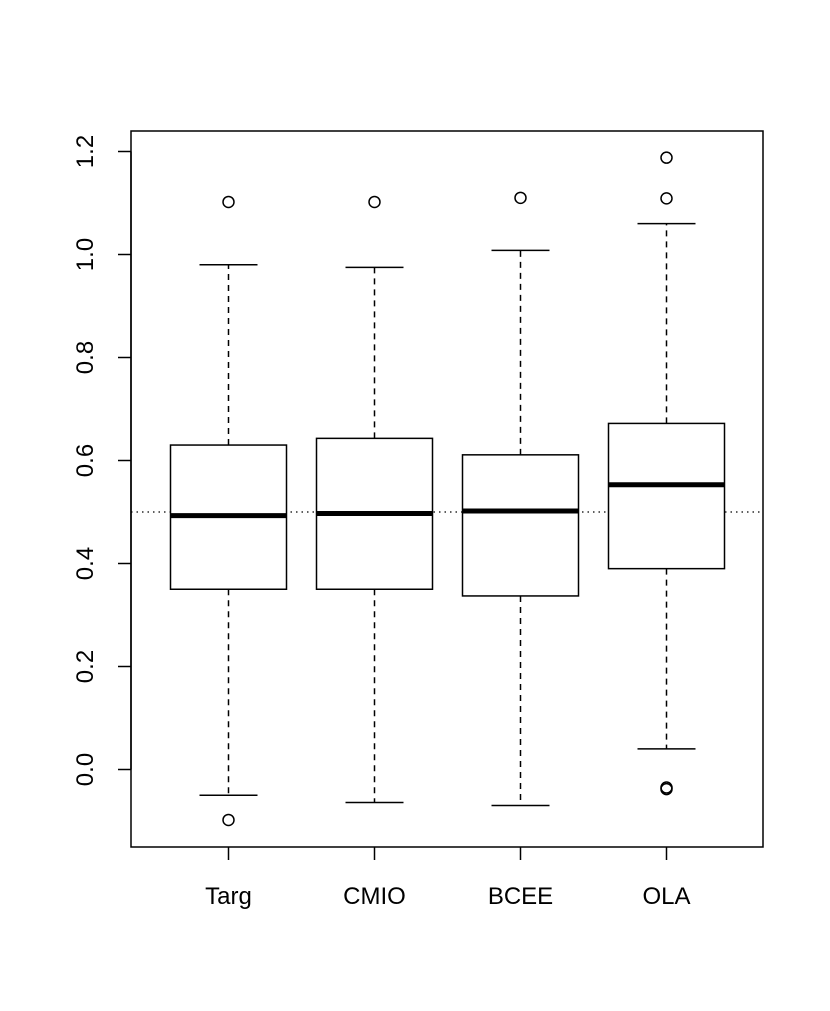 This screenshot has height=1011, width=830. What do you see at coordinates (85, 357) in the screenshot?
I see `y-tick-label: 0.8` at bounding box center [85, 357].